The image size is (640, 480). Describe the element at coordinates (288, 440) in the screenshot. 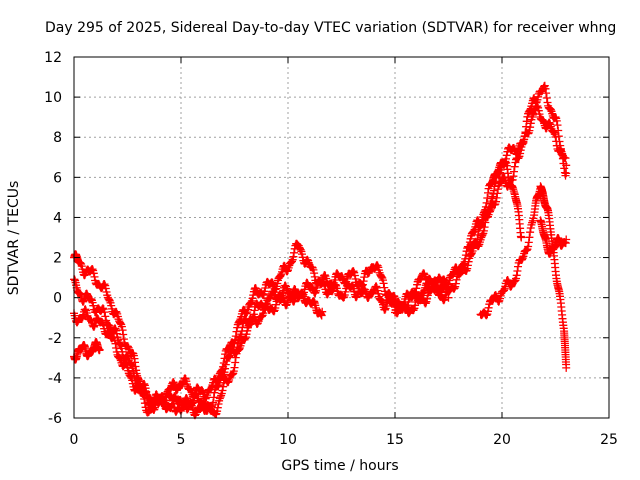

I see `x-tick-label: 10` at that location.